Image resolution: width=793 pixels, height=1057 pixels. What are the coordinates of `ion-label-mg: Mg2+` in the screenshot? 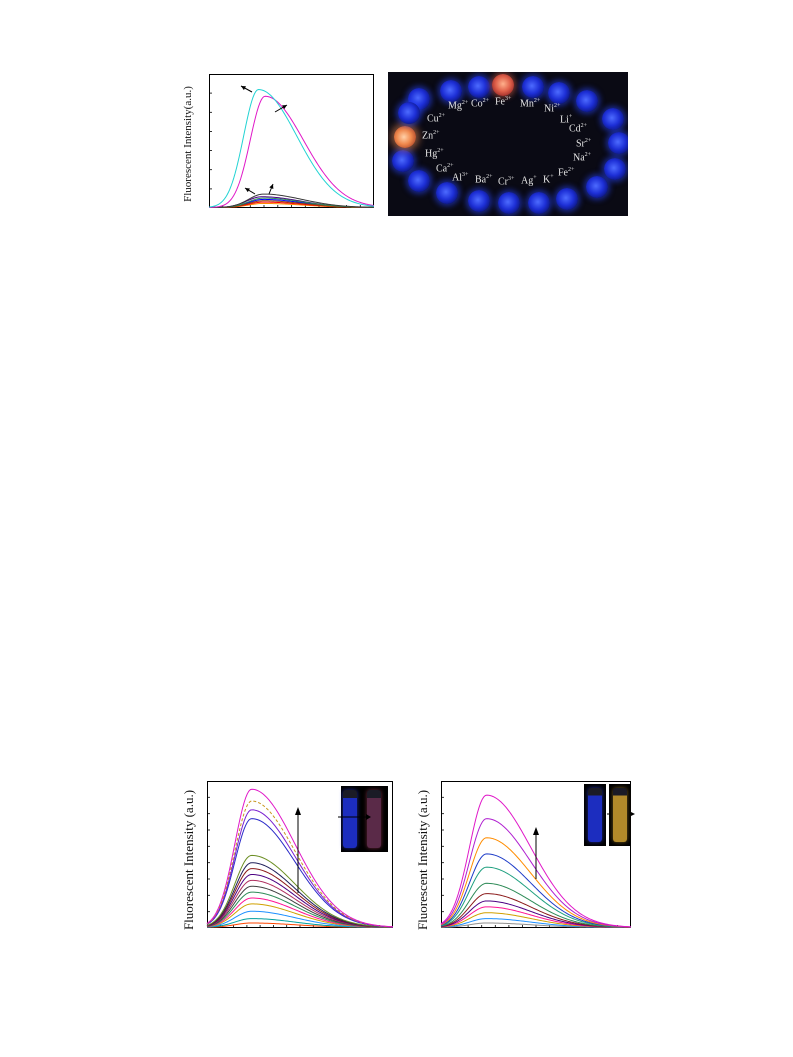 It's located at (458, 105).